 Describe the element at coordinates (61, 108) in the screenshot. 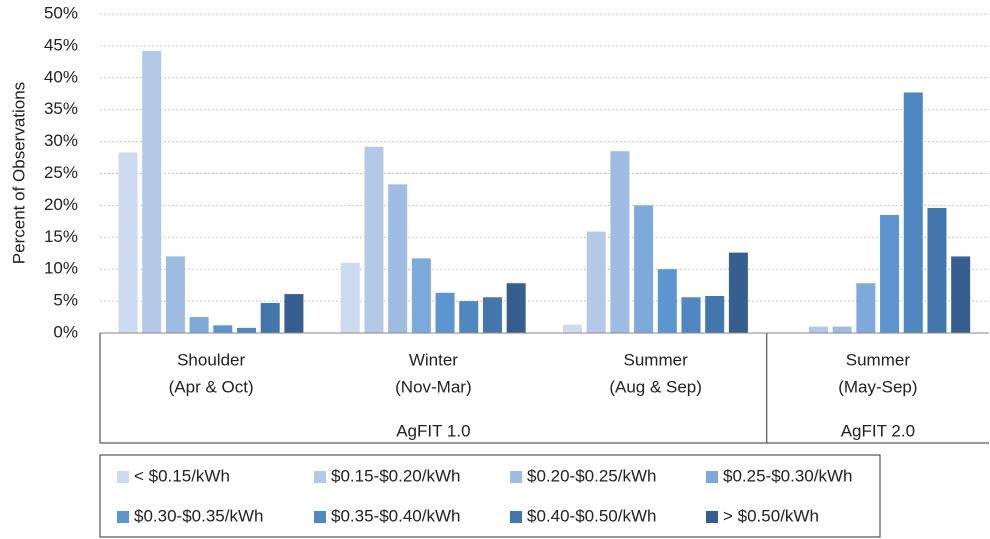

I see `y-tick-label: 35%` at that location.